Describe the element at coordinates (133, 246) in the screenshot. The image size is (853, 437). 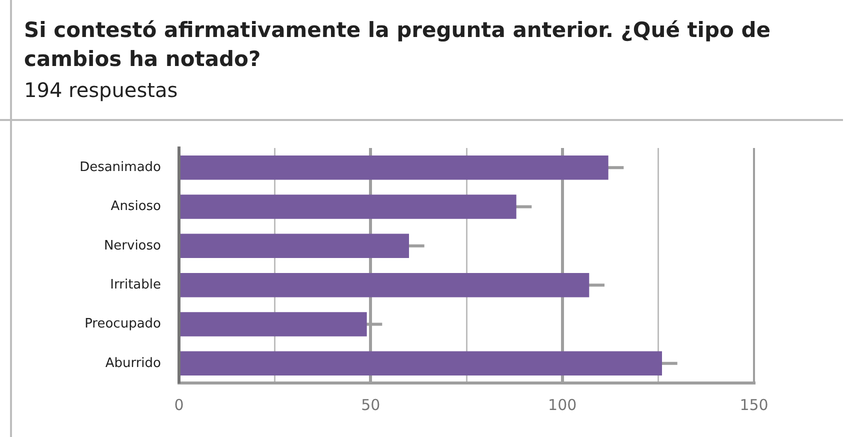
I see `y-tick-label: Nervioso` at that location.